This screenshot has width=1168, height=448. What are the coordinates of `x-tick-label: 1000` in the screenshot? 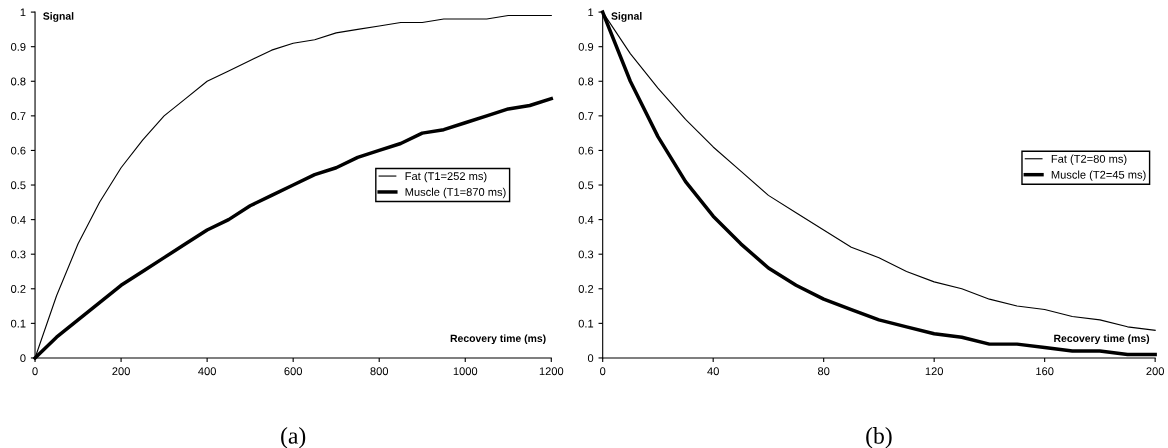 It's located at (465, 371).